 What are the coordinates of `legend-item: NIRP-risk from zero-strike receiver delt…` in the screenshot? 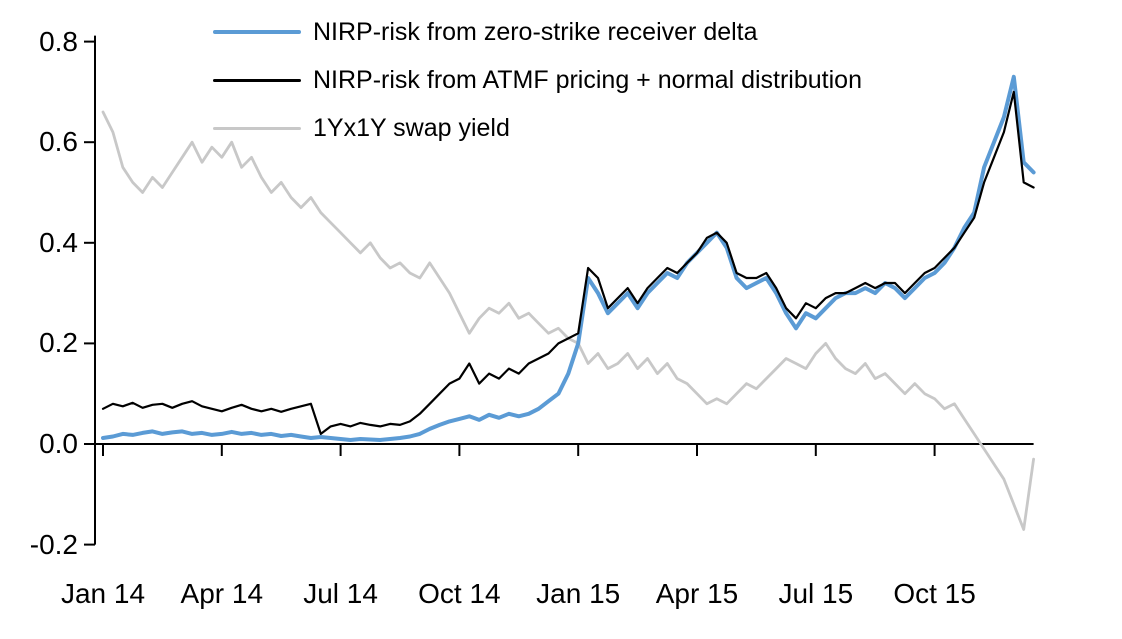 It's located at (537, 32).